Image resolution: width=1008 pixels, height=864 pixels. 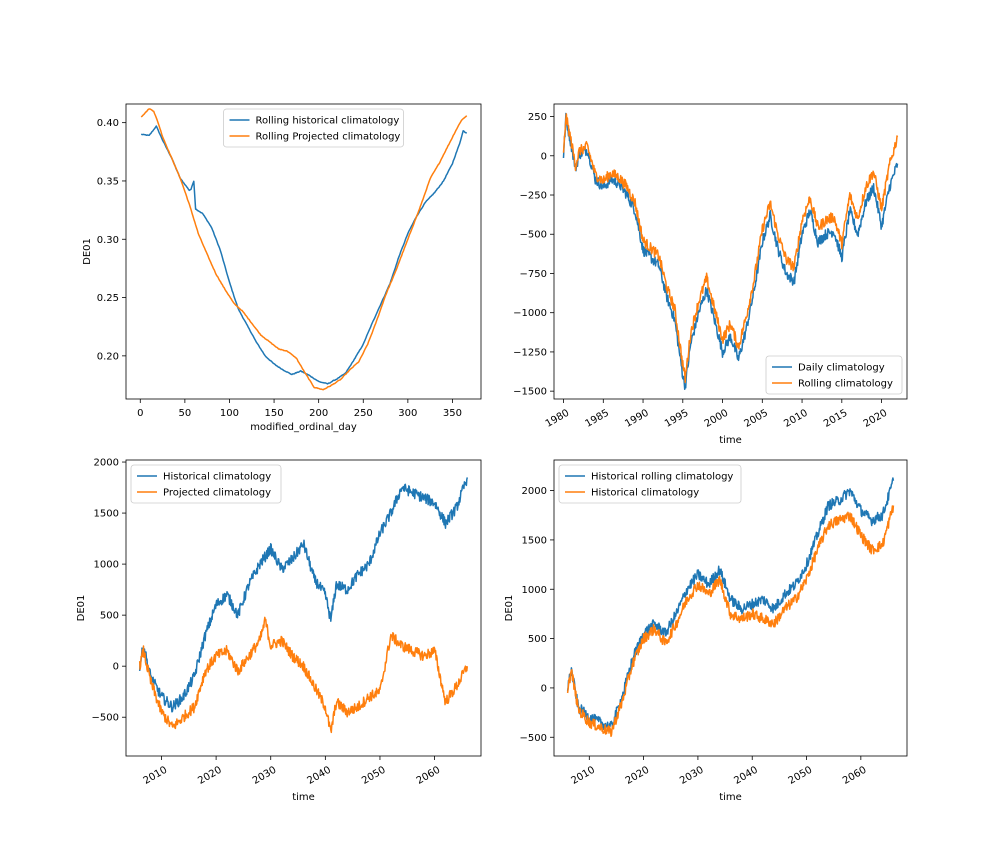 What do you see at coordinates (845, 384) in the screenshot?
I see `legend-label: Rolling climatology` at bounding box center [845, 384].